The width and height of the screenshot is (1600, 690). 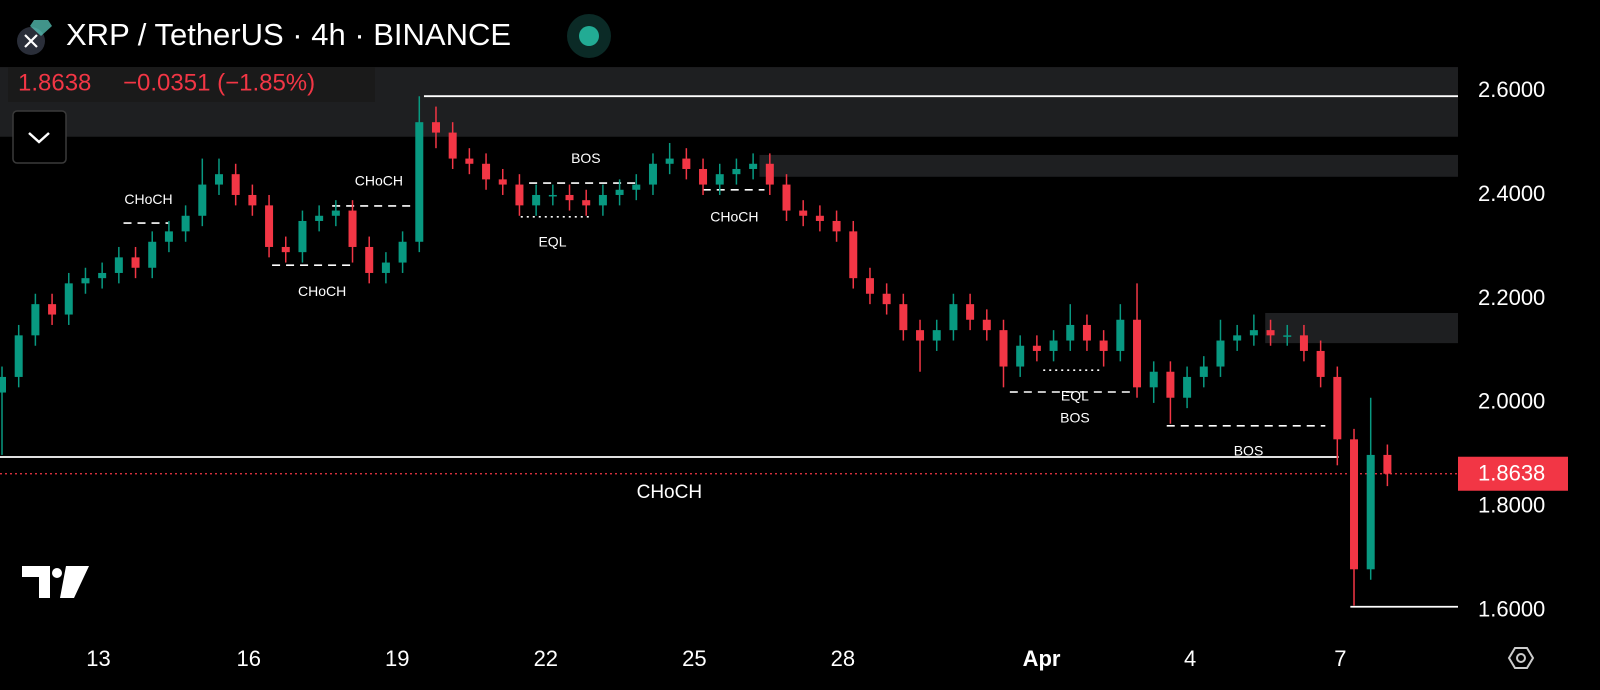 I want to click on price-box, so click(x=191, y=84).